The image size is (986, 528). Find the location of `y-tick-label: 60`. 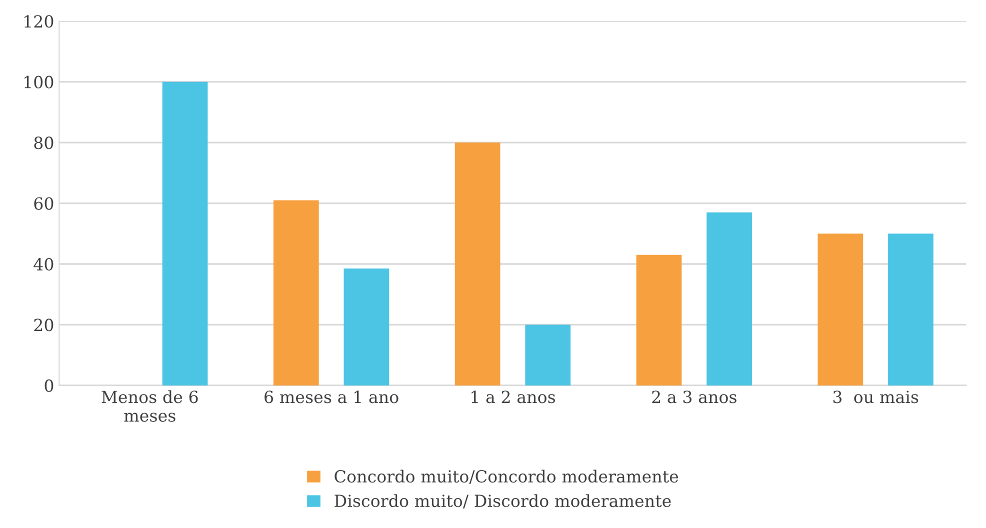

y-tick-label: 60 is located at coordinates (44, 203).